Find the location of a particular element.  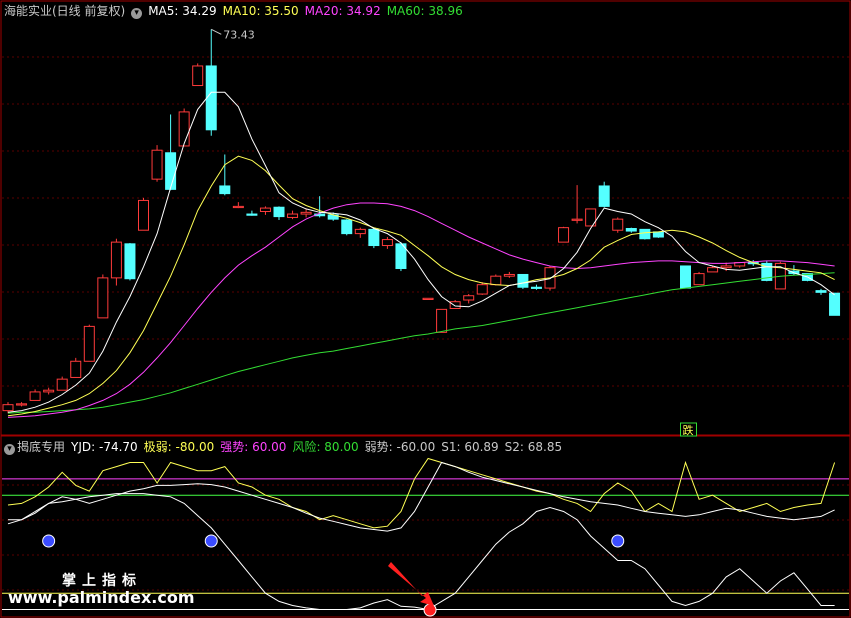

yjd-value: YJD: -74.70 is located at coordinates (104, 447).